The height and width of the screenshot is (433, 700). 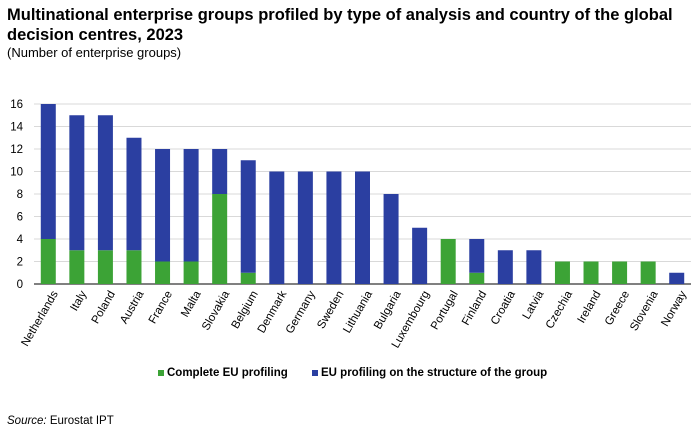 What do you see at coordinates (534, 304) in the screenshot?
I see `x-tick-label: Latvia` at bounding box center [534, 304].